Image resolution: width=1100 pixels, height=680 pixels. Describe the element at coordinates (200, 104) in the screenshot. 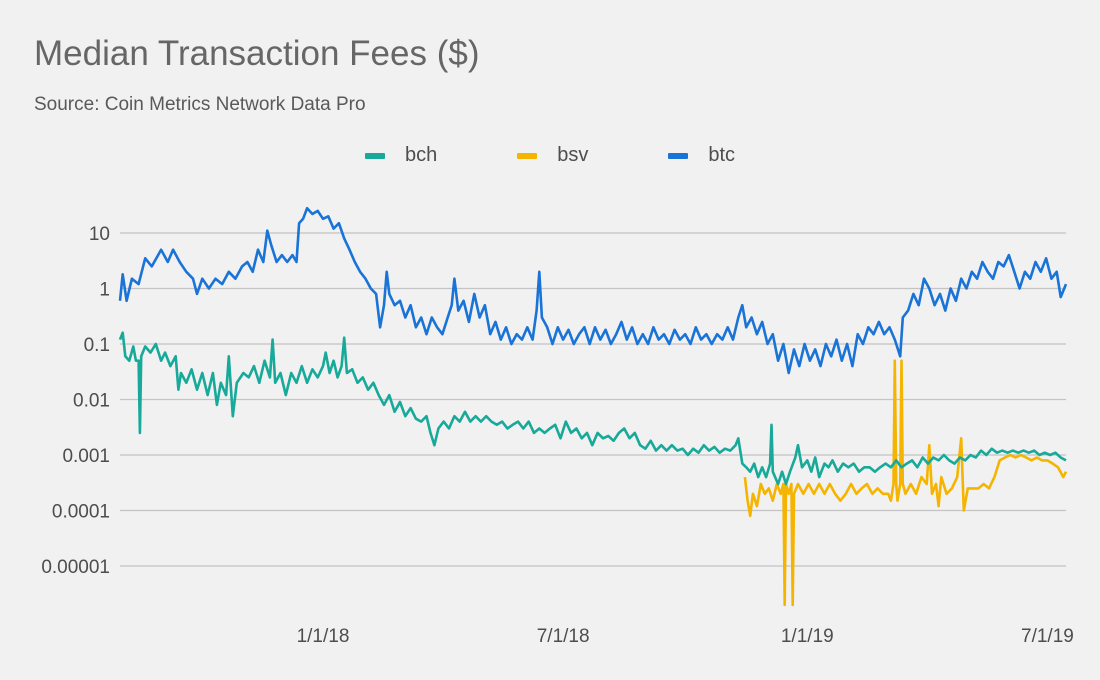

I see `chart-subtitle: Source: Coin Metrics Network Data Pro` at that location.